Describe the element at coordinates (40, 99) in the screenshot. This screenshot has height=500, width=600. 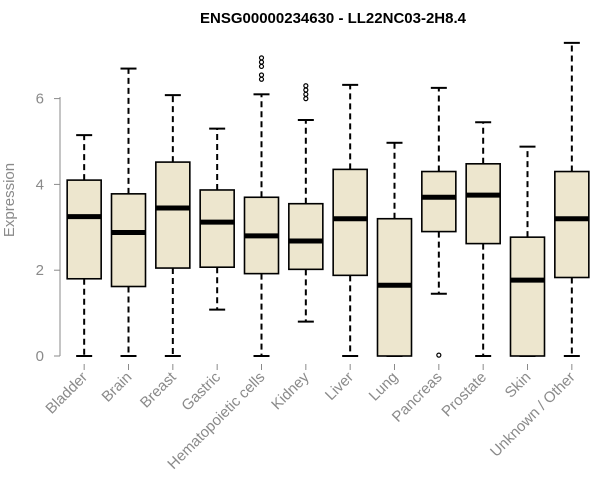
I see `y-tick-label: 6` at that location.